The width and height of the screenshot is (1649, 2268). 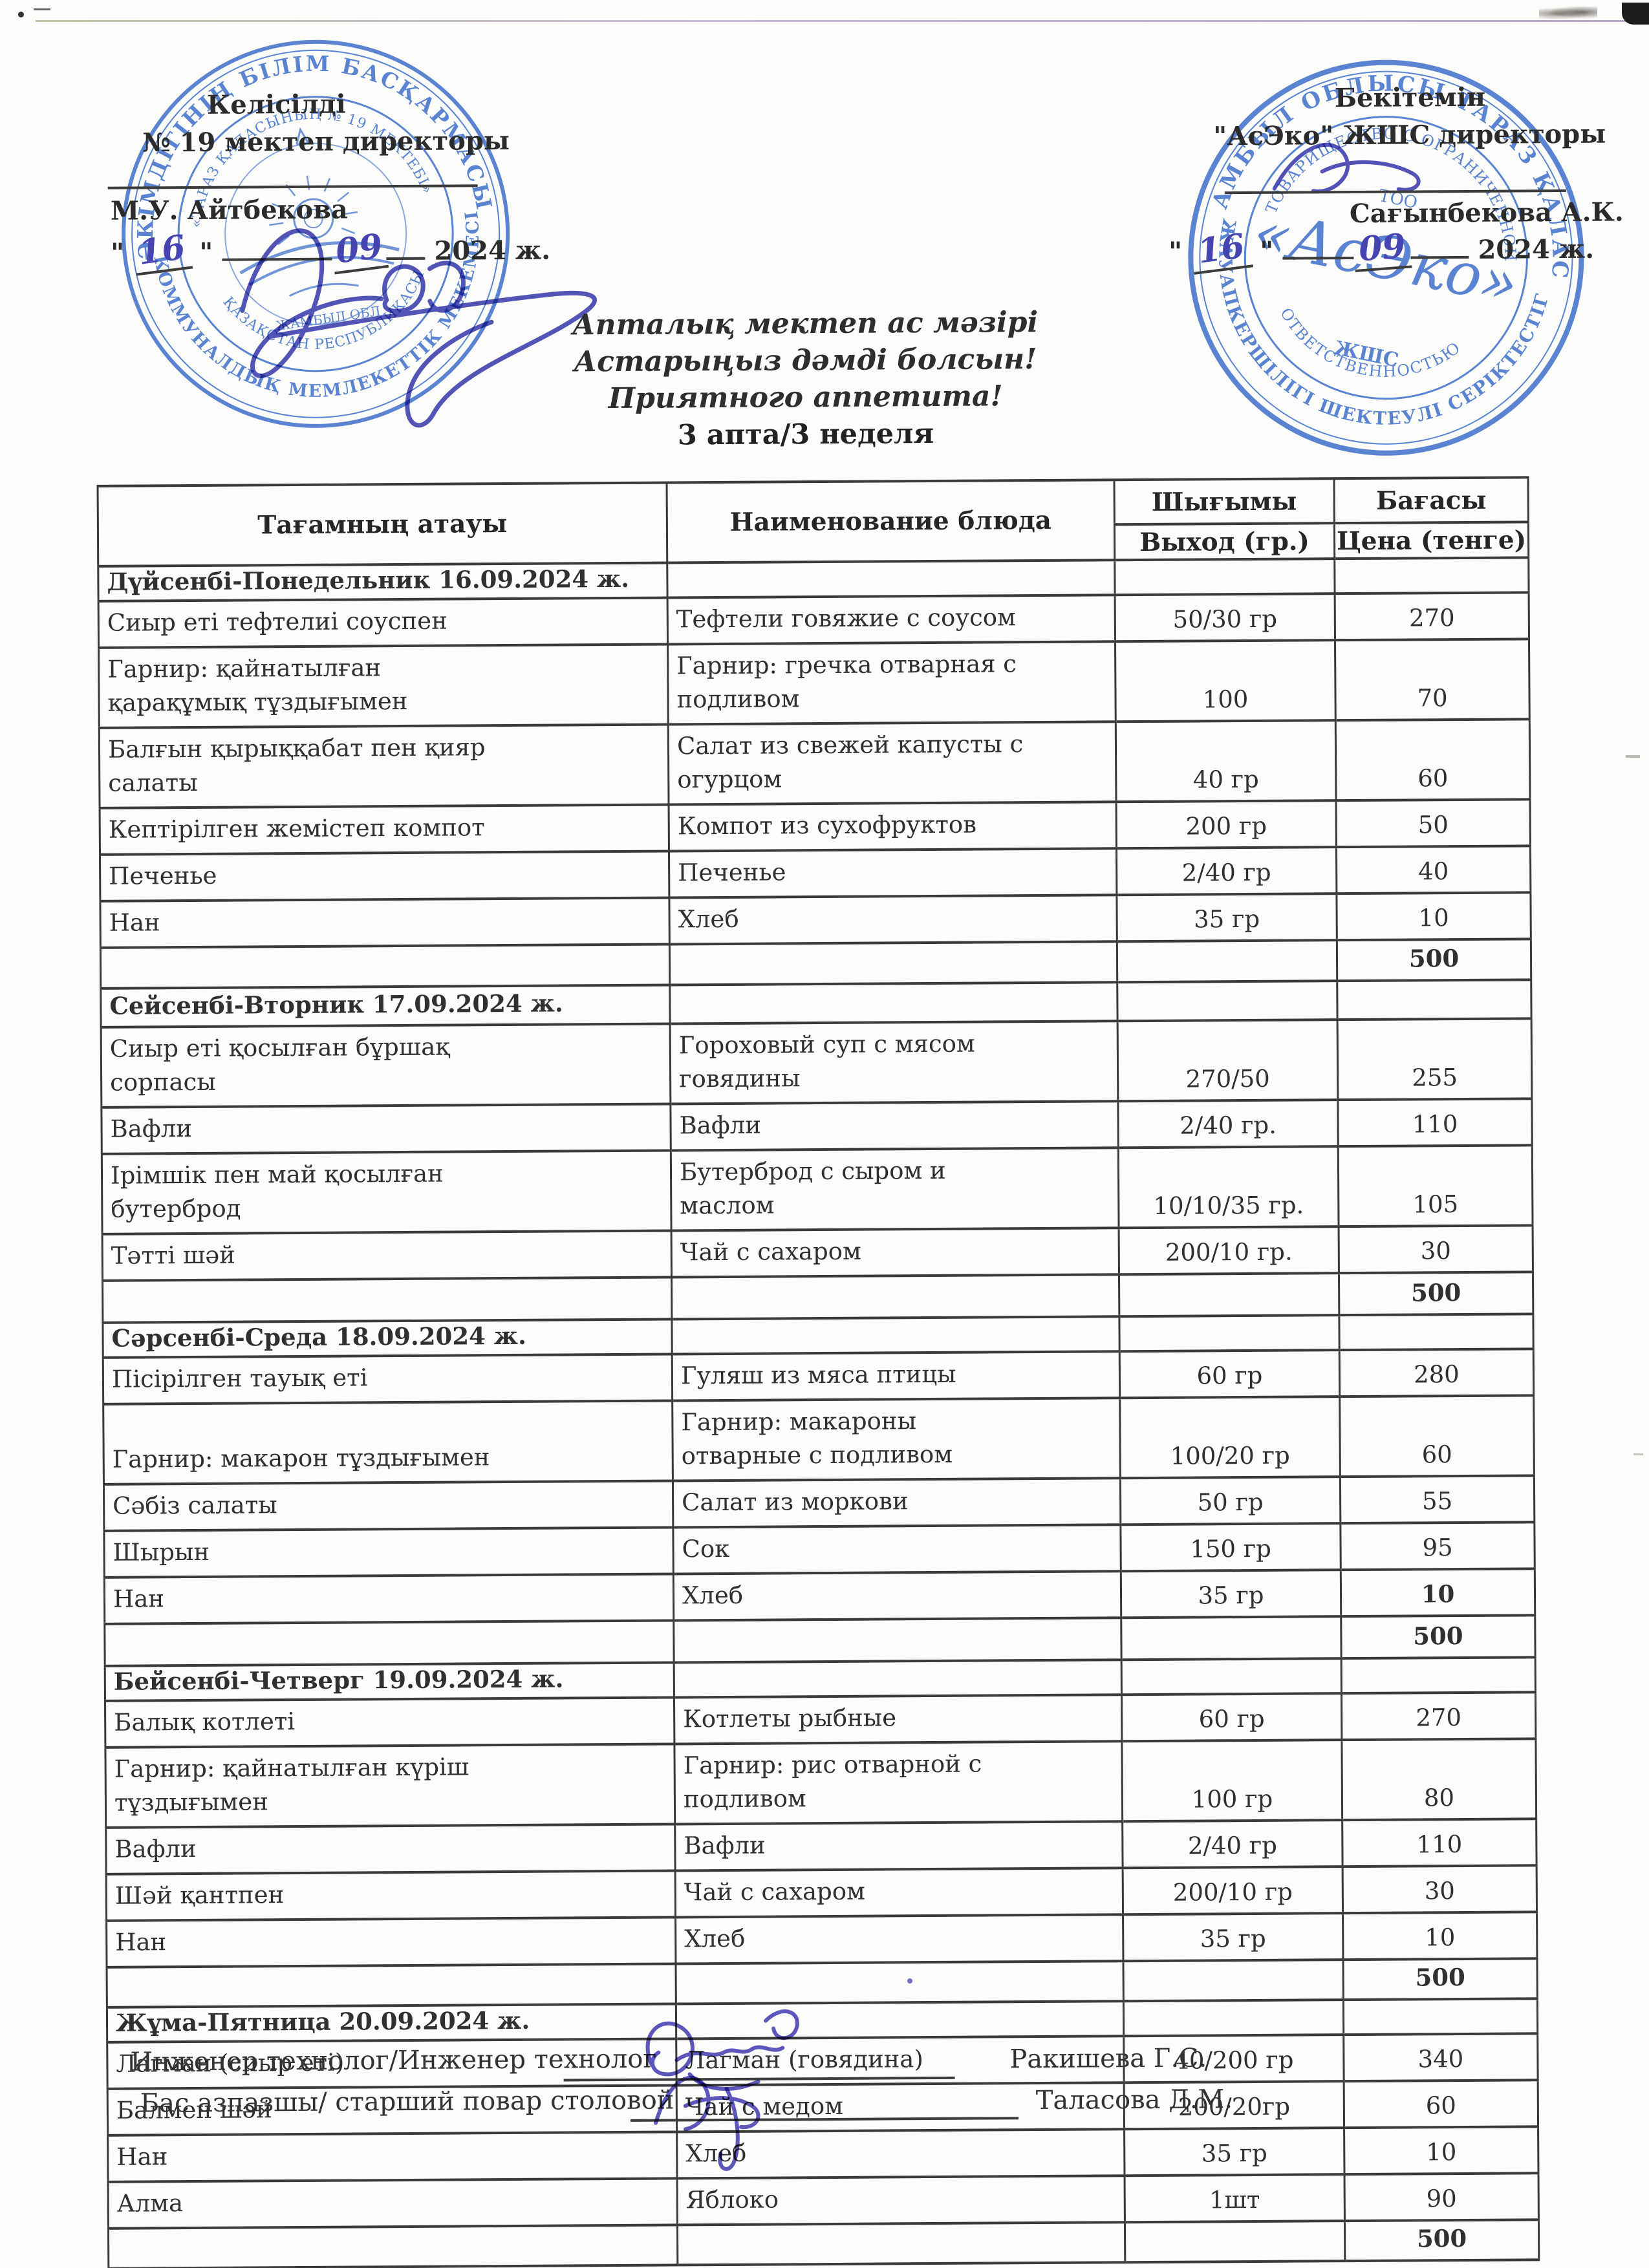 I want to click on dish-name-kk: Гарнир: қайнатылған күріш тұздығымен, so click(x=390, y=1786).